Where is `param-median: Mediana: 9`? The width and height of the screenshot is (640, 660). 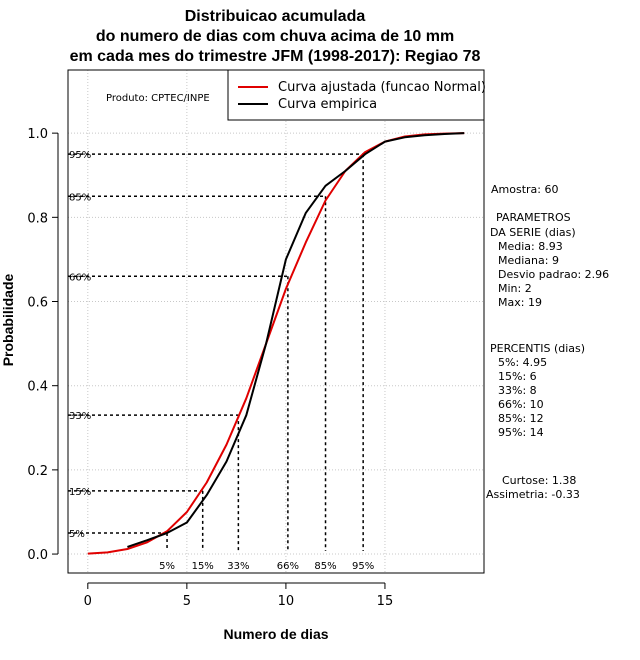 param-median: Mediana: 9 is located at coordinates (528, 260).